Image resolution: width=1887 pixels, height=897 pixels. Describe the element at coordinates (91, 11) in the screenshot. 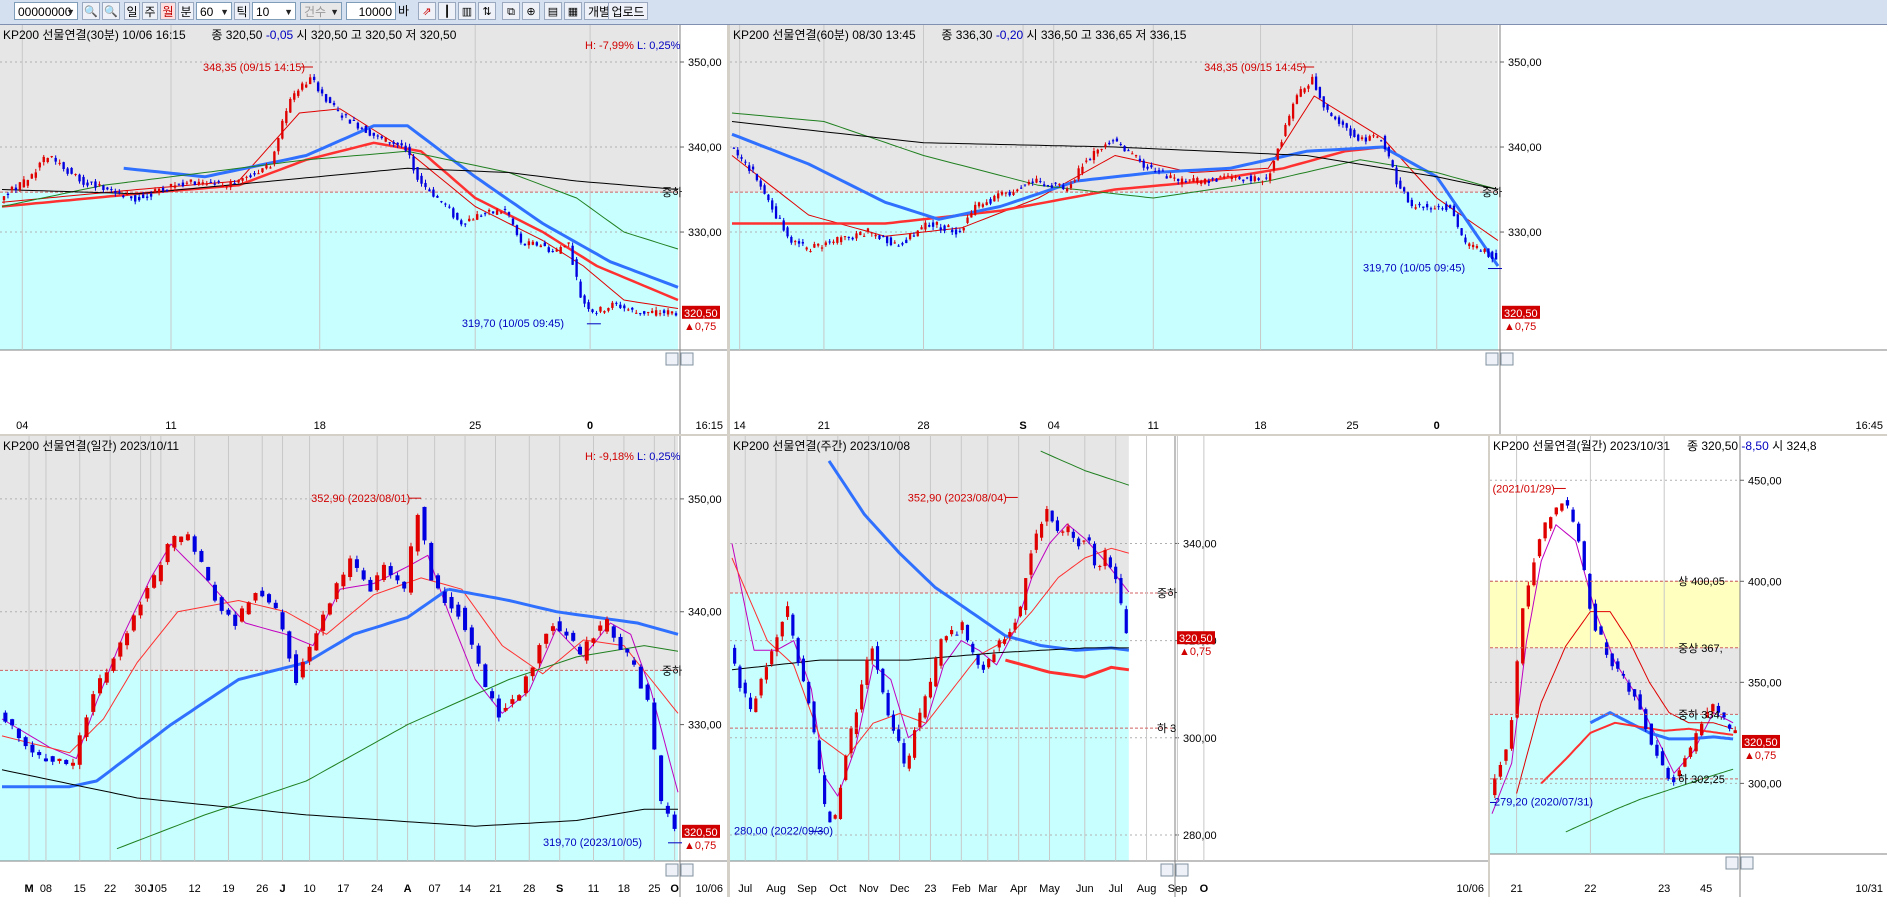

I see `search-icon: 🔍` at that location.